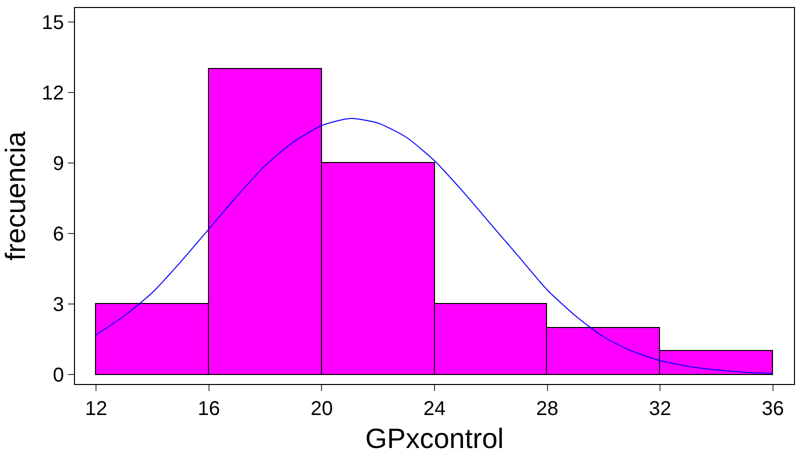  I want to click on y-axis-title: frecuencia, so click(15, 195).